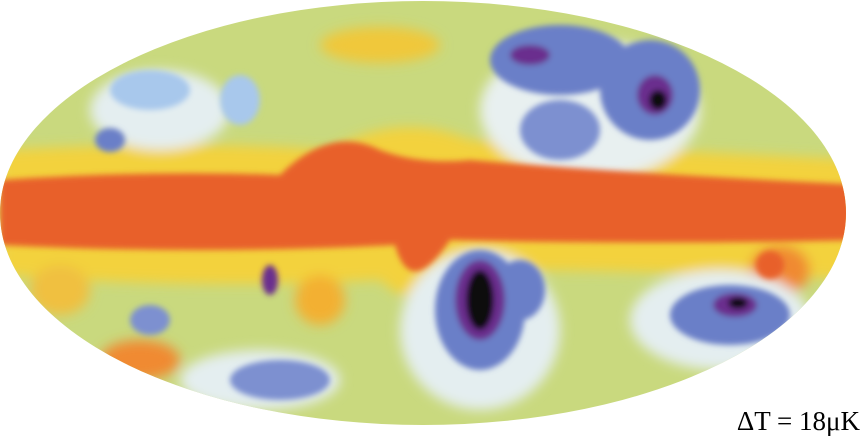 The image size is (867, 447). I want to click on temperature-scale-label: ΔT = 18μK, so click(799, 421).